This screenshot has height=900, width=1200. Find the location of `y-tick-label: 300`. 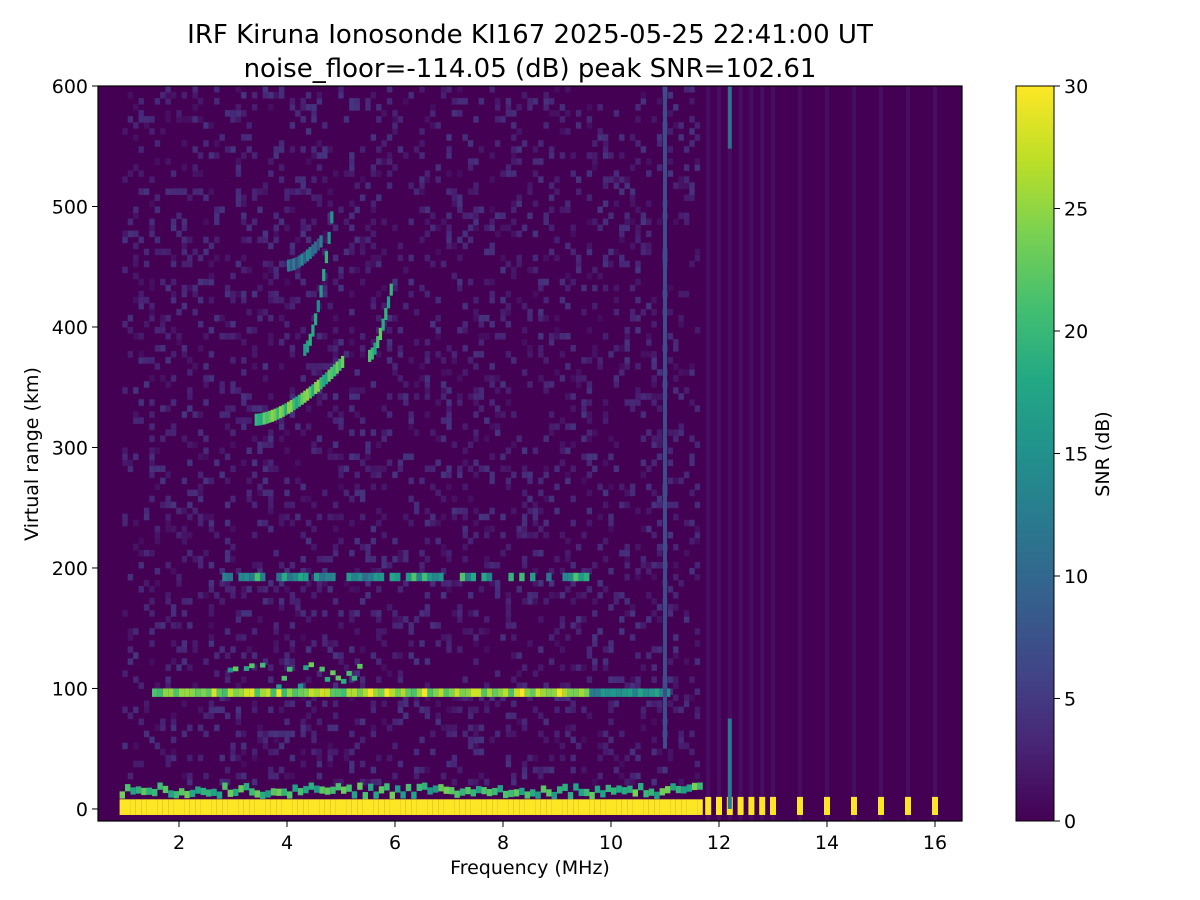

y-tick-label: 300 is located at coordinates (70, 448).